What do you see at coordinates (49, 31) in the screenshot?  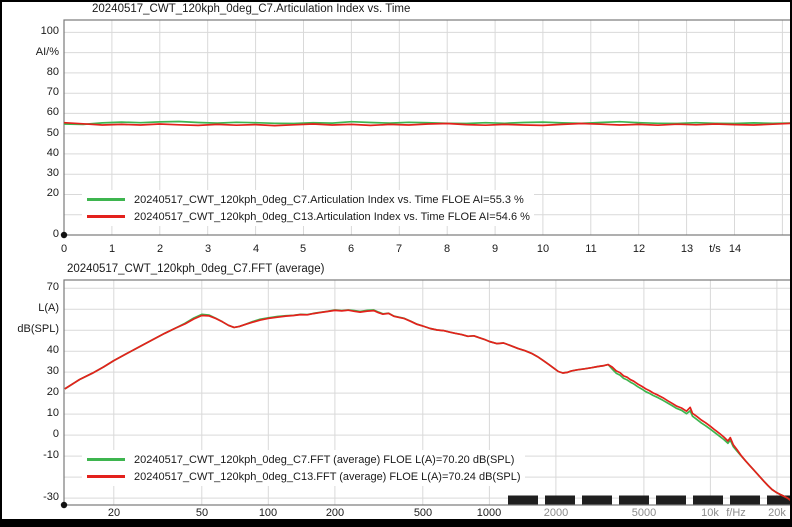 I see `y-tick-label: 100` at bounding box center [49, 31].